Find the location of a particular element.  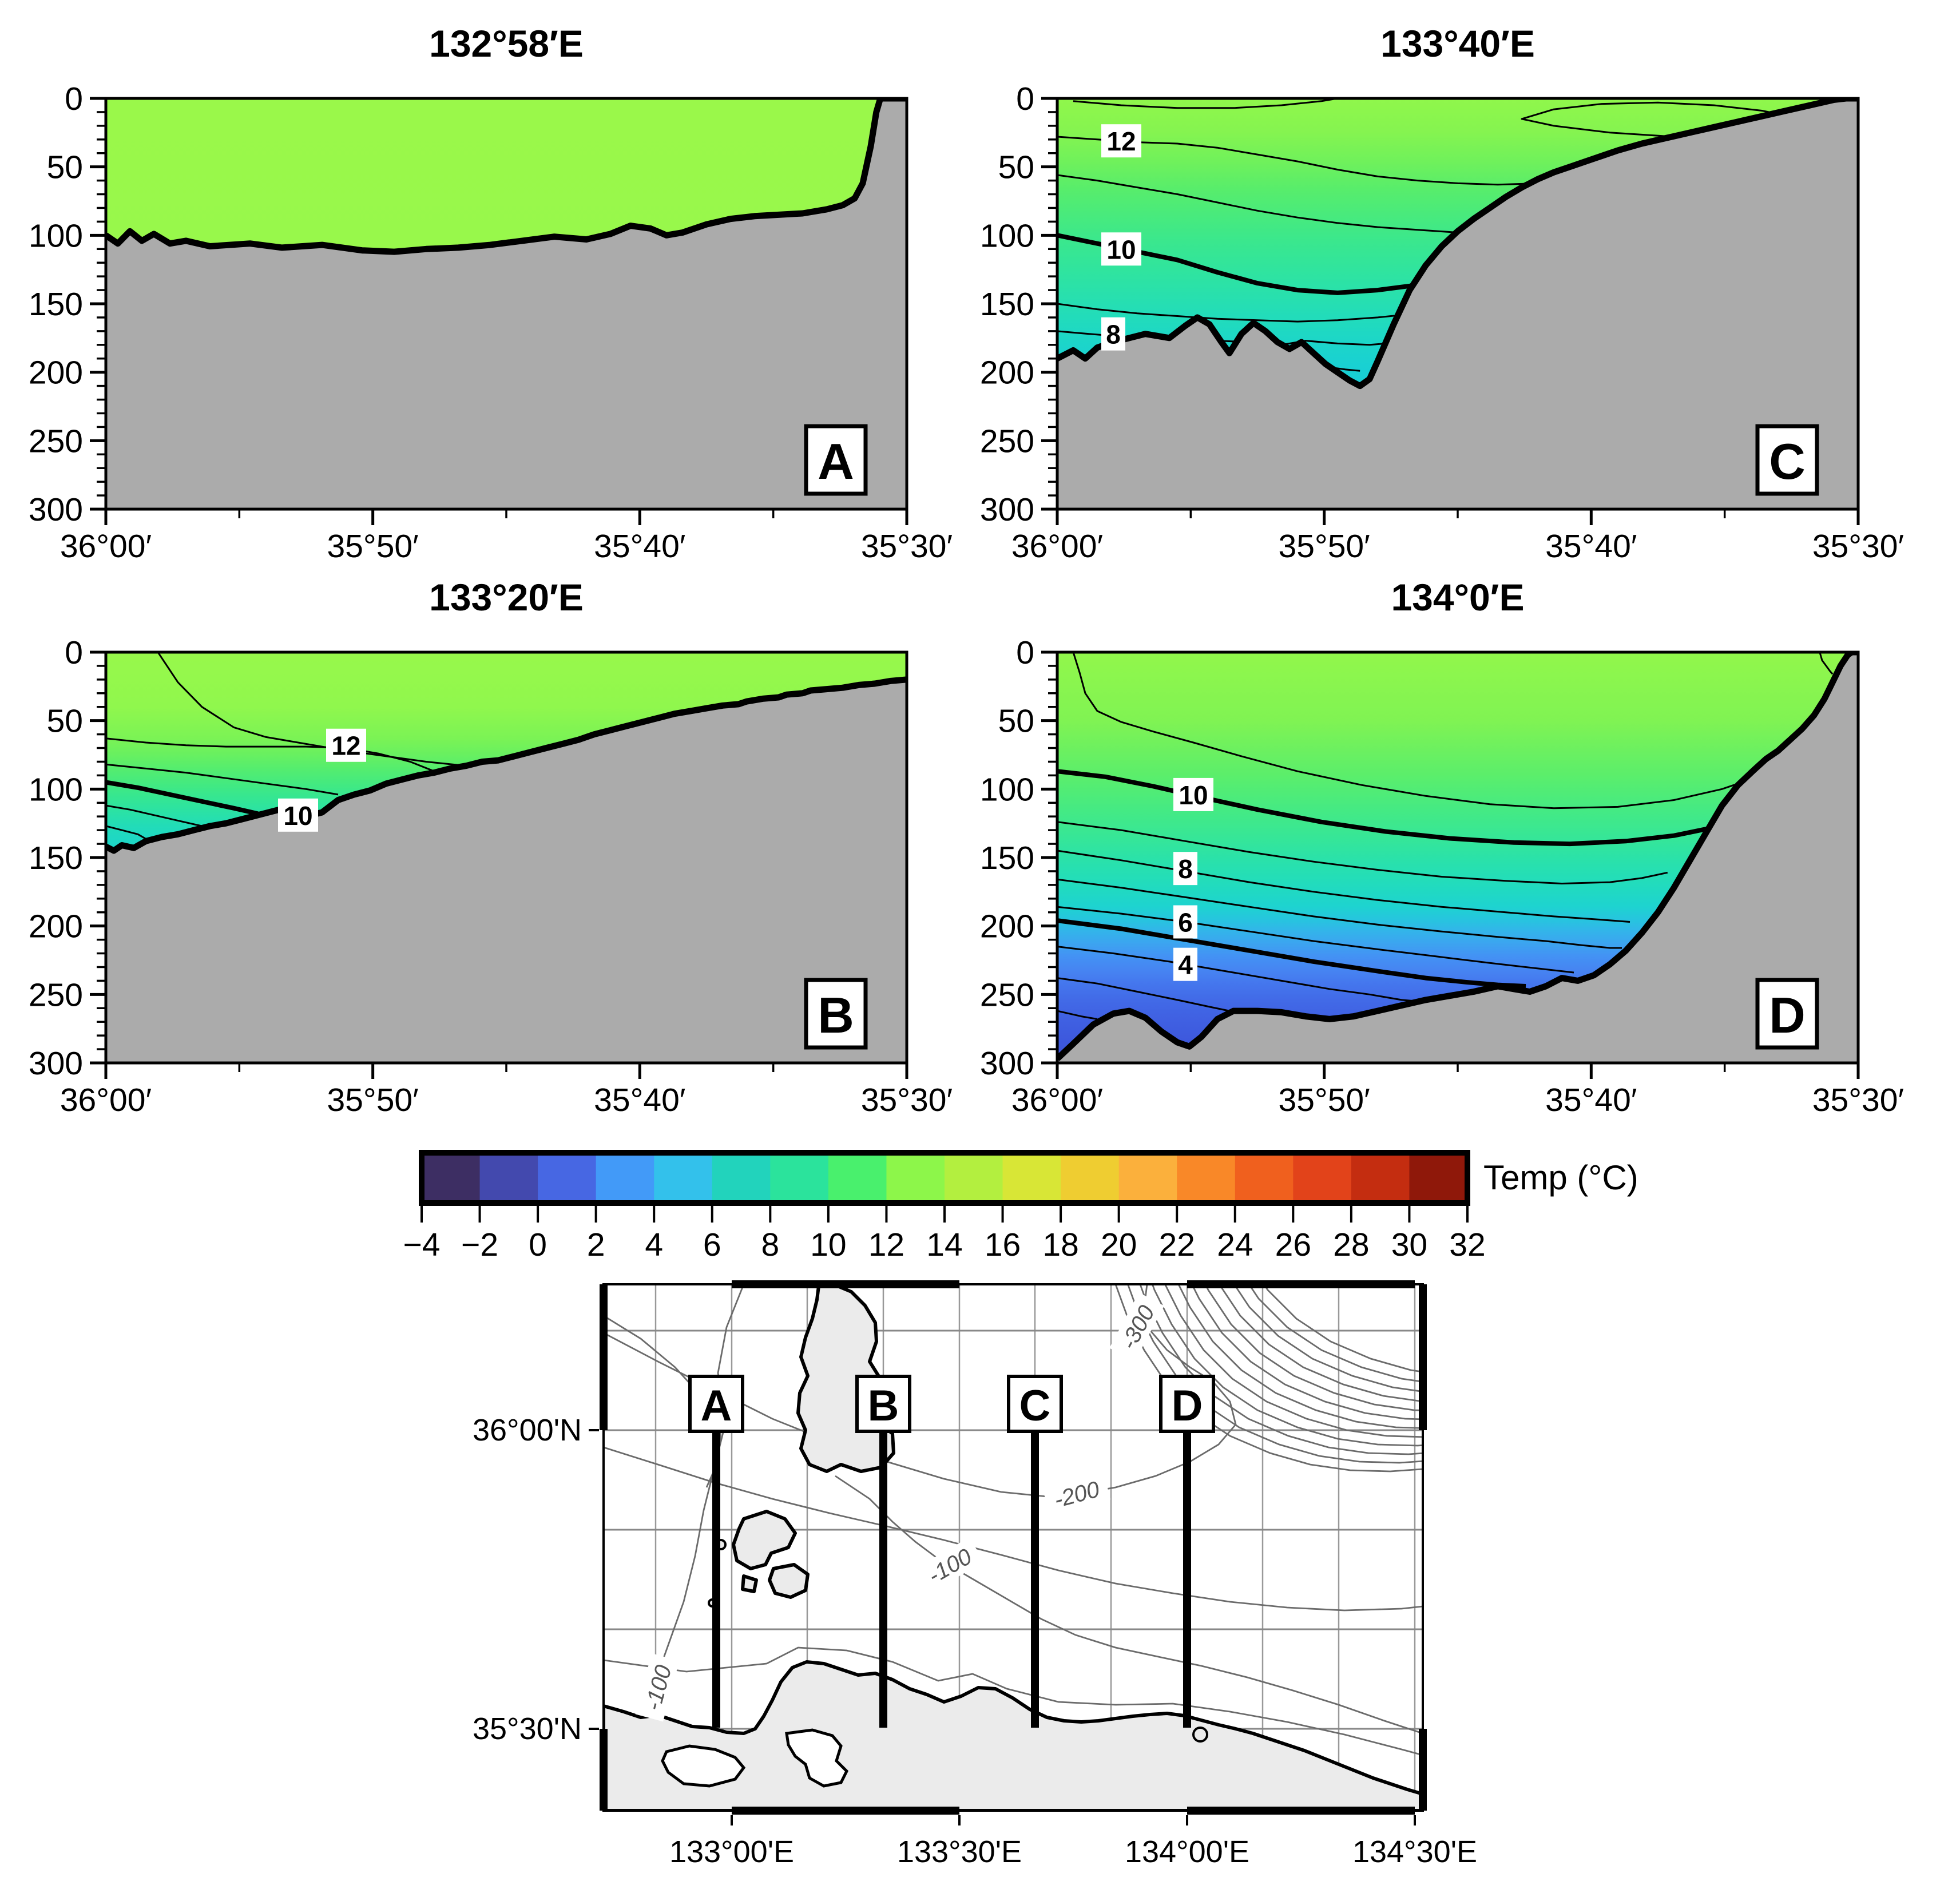

contour-label: 4 is located at coordinates (1185, 965).